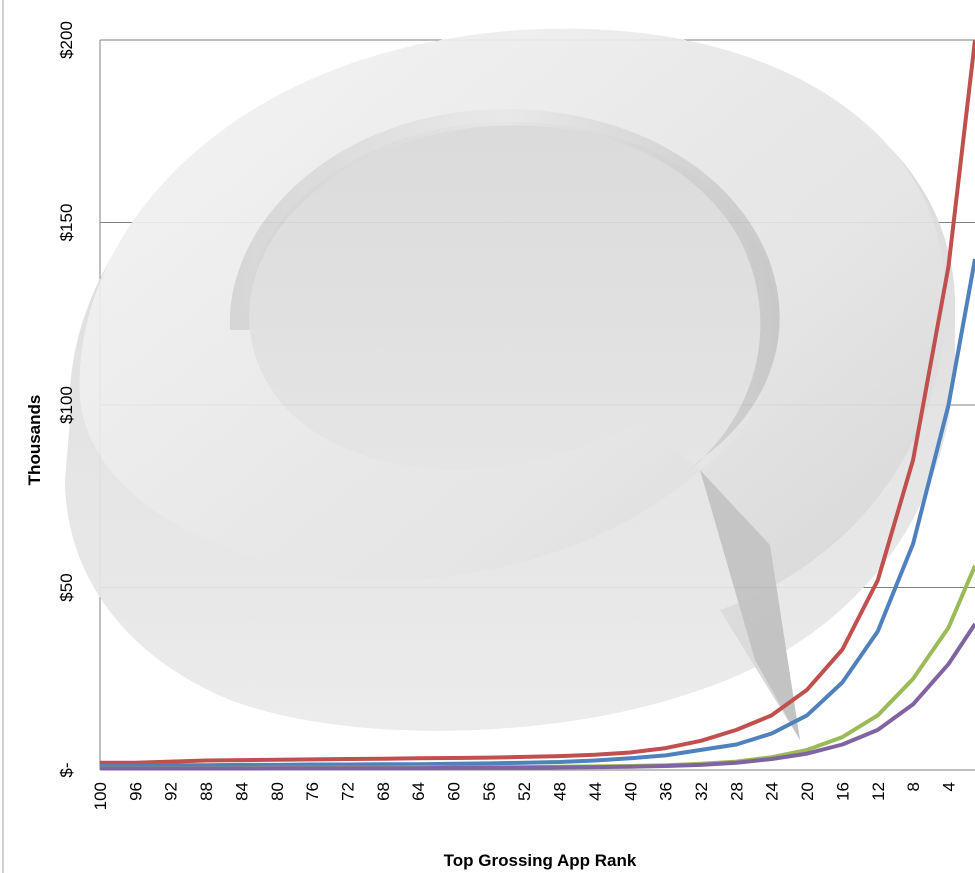 Image resolution: width=975 pixels, height=873 pixels. What do you see at coordinates (66, 587) in the screenshot?
I see `y-tick-label-1: $50` at bounding box center [66, 587].